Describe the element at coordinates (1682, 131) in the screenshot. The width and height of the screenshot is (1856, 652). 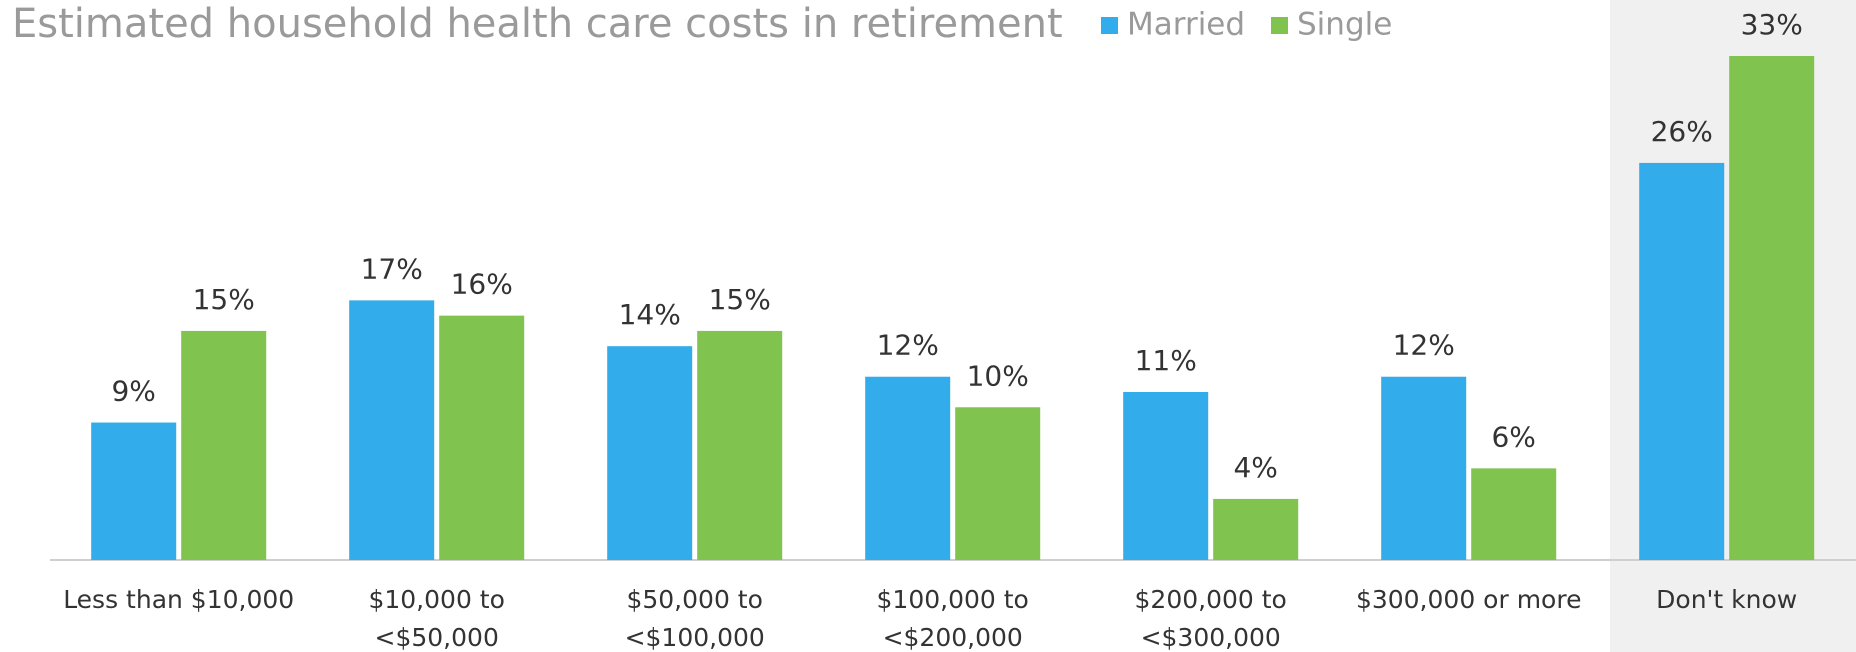
I see `data-label: 26%` at that location.